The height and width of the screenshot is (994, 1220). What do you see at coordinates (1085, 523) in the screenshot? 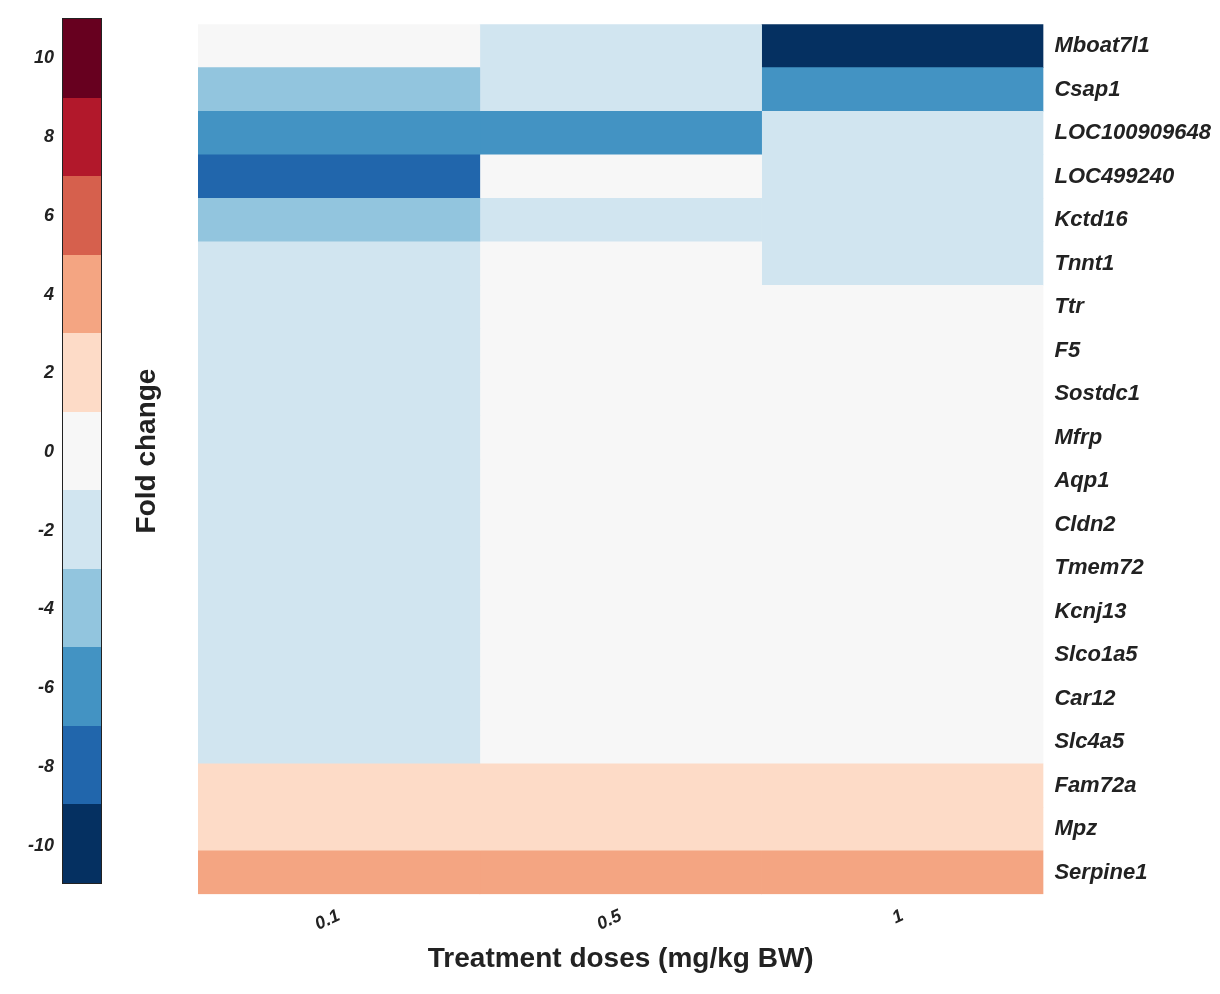
I see `y-tick-label: Cldn2` at bounding box center [1085, 523].